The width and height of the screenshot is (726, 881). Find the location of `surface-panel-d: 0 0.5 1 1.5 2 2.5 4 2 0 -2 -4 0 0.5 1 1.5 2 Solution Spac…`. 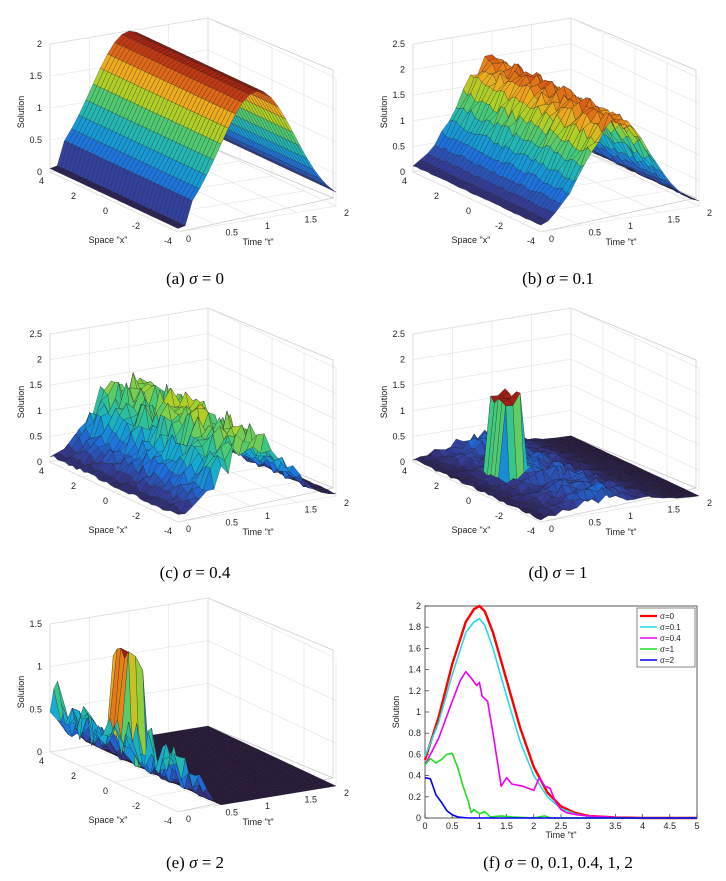

surface-panel-d: 0 0.5 1 1.5 2 2.5 4 2 0 -2 -4 0 0.5 1 1.5 2 Solution Spac… is located at coordinates (545, 422).